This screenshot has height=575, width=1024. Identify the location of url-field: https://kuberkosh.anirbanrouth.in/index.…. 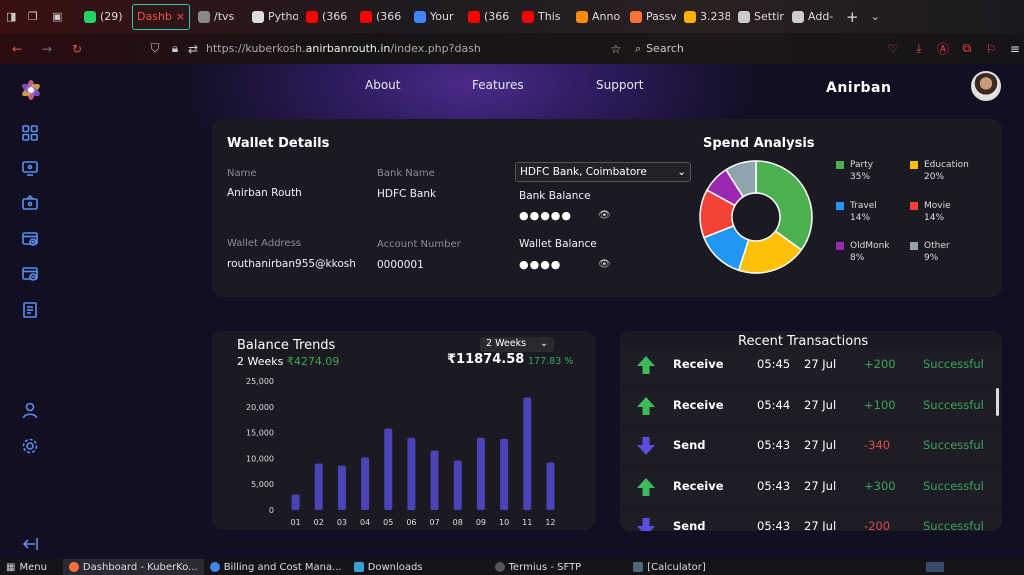
(343, 48).